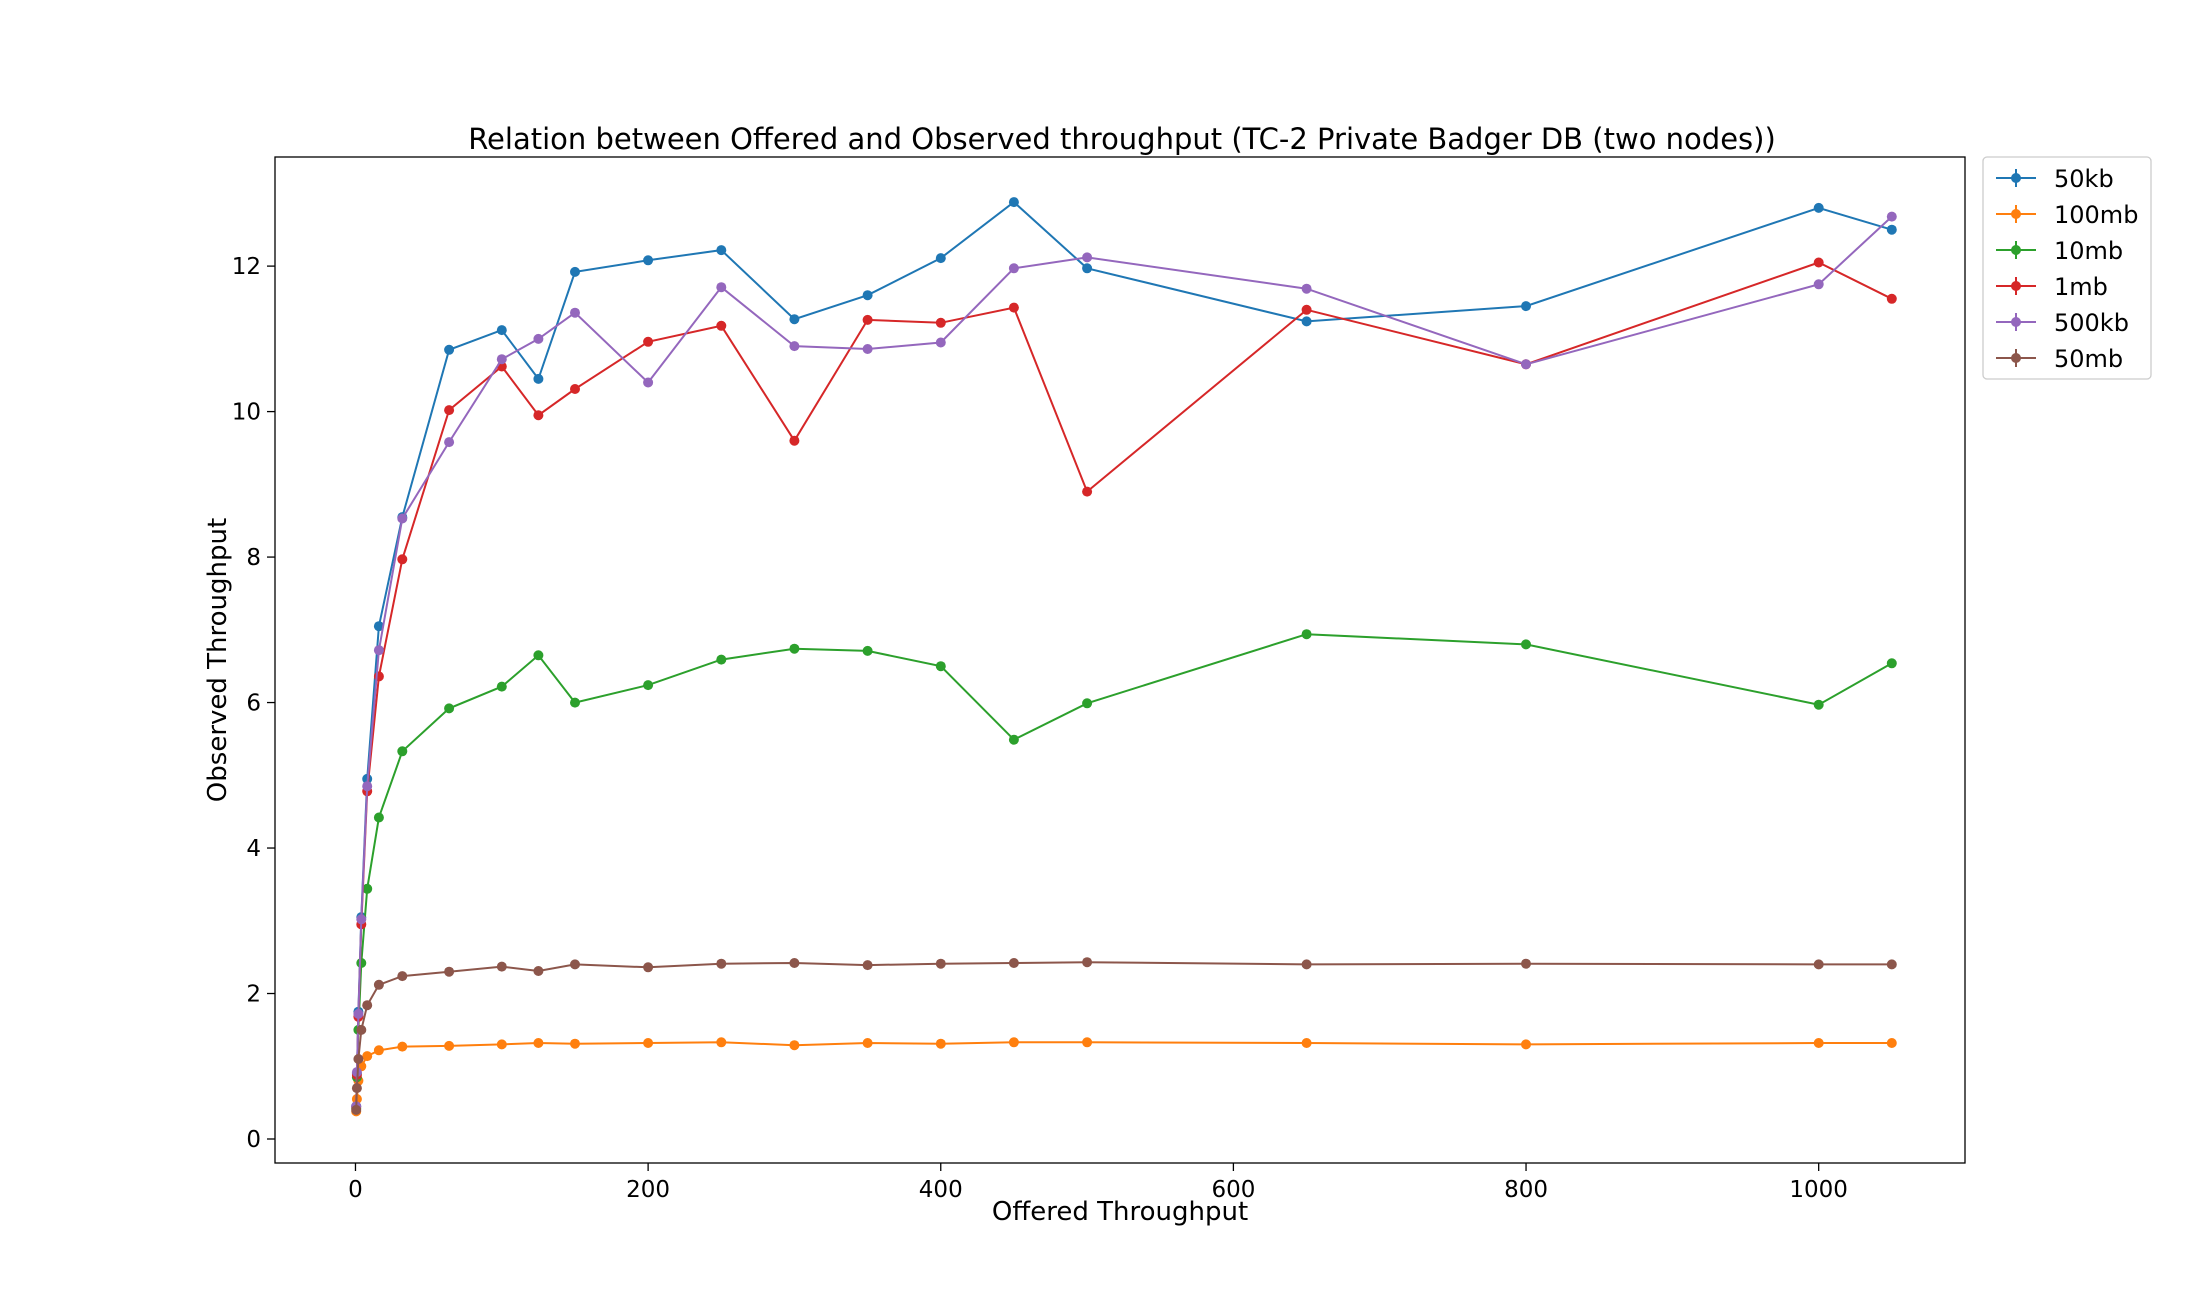 This screenshot has height=1300, width=2200. Describe the element at coordinates (2084, 179) in the screenshot. I see `legend-label: 50kb` at that location.